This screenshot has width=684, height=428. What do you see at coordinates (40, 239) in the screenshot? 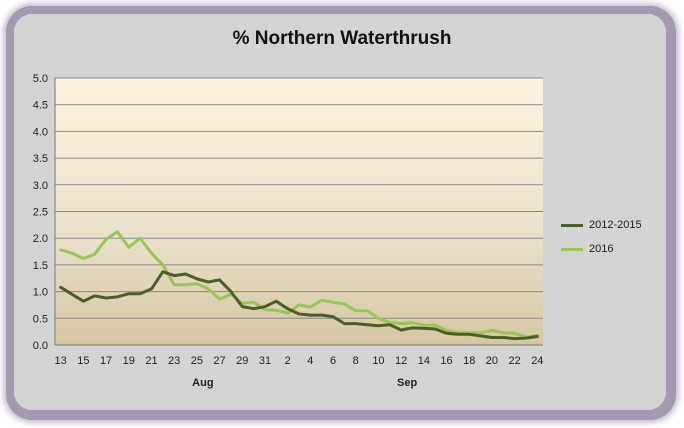
I see `y-tick-label: 2.0` at bounding box center [40, 239].